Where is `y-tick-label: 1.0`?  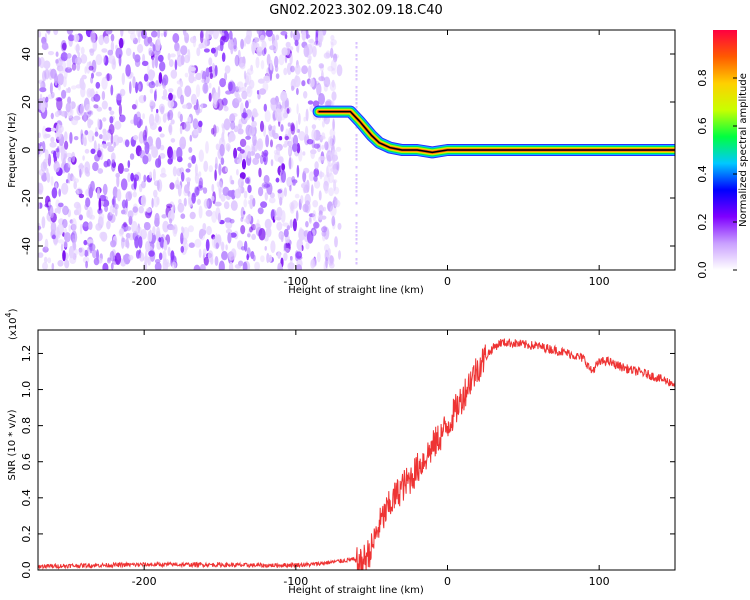 y-tick-label: 1.0 is located at coordinates (26, 390).